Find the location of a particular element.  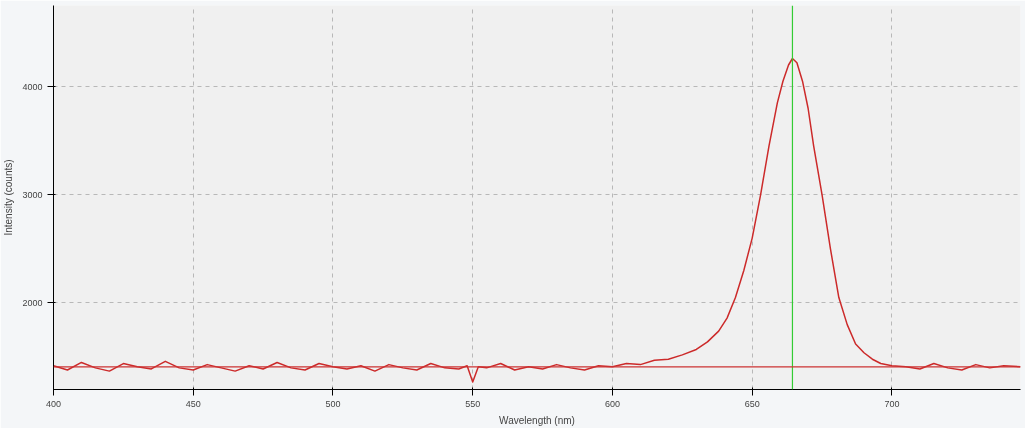

y-tick-label: 2000 is located at coordinates (32, 302).